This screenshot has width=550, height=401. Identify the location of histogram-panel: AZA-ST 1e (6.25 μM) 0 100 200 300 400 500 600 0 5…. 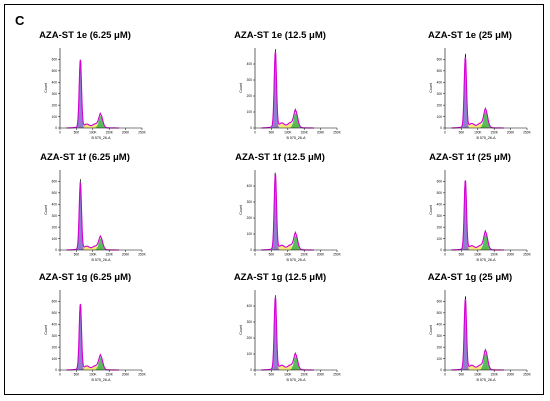
(115, 92).